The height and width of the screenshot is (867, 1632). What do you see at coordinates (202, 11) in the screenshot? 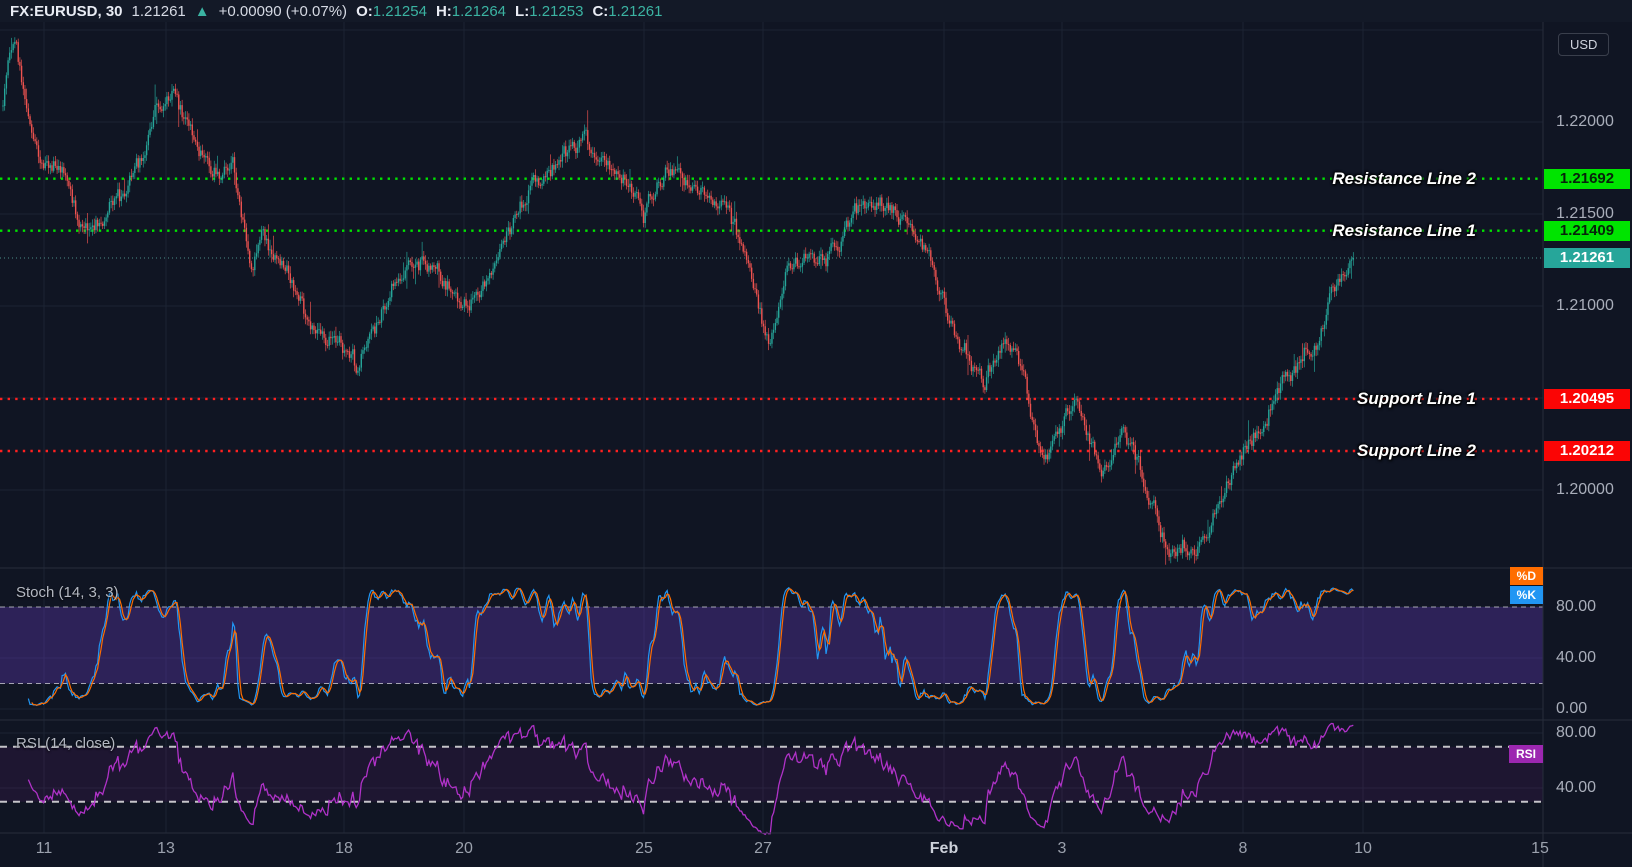
I see `up-arrow-icon: ▲` at bounding box center [202, 11].